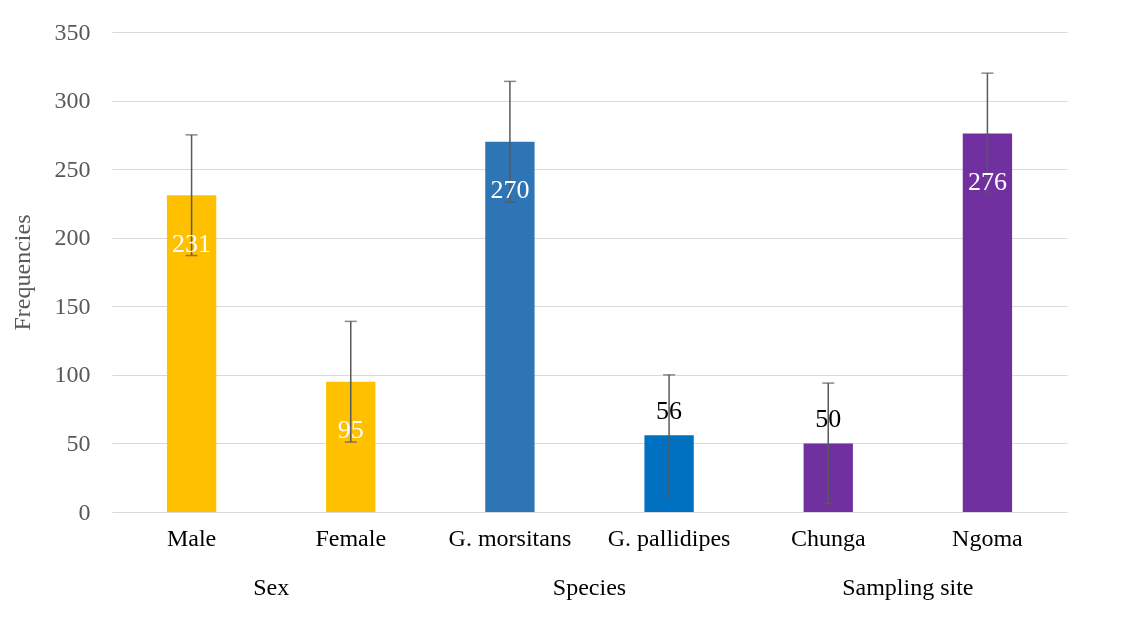 The height and width of the screenshot is (625, 1145). What do you see at coordinates (351, 537) in the screenshot?
I see `x-tick-label: Female` at bounding box center [351, 537].